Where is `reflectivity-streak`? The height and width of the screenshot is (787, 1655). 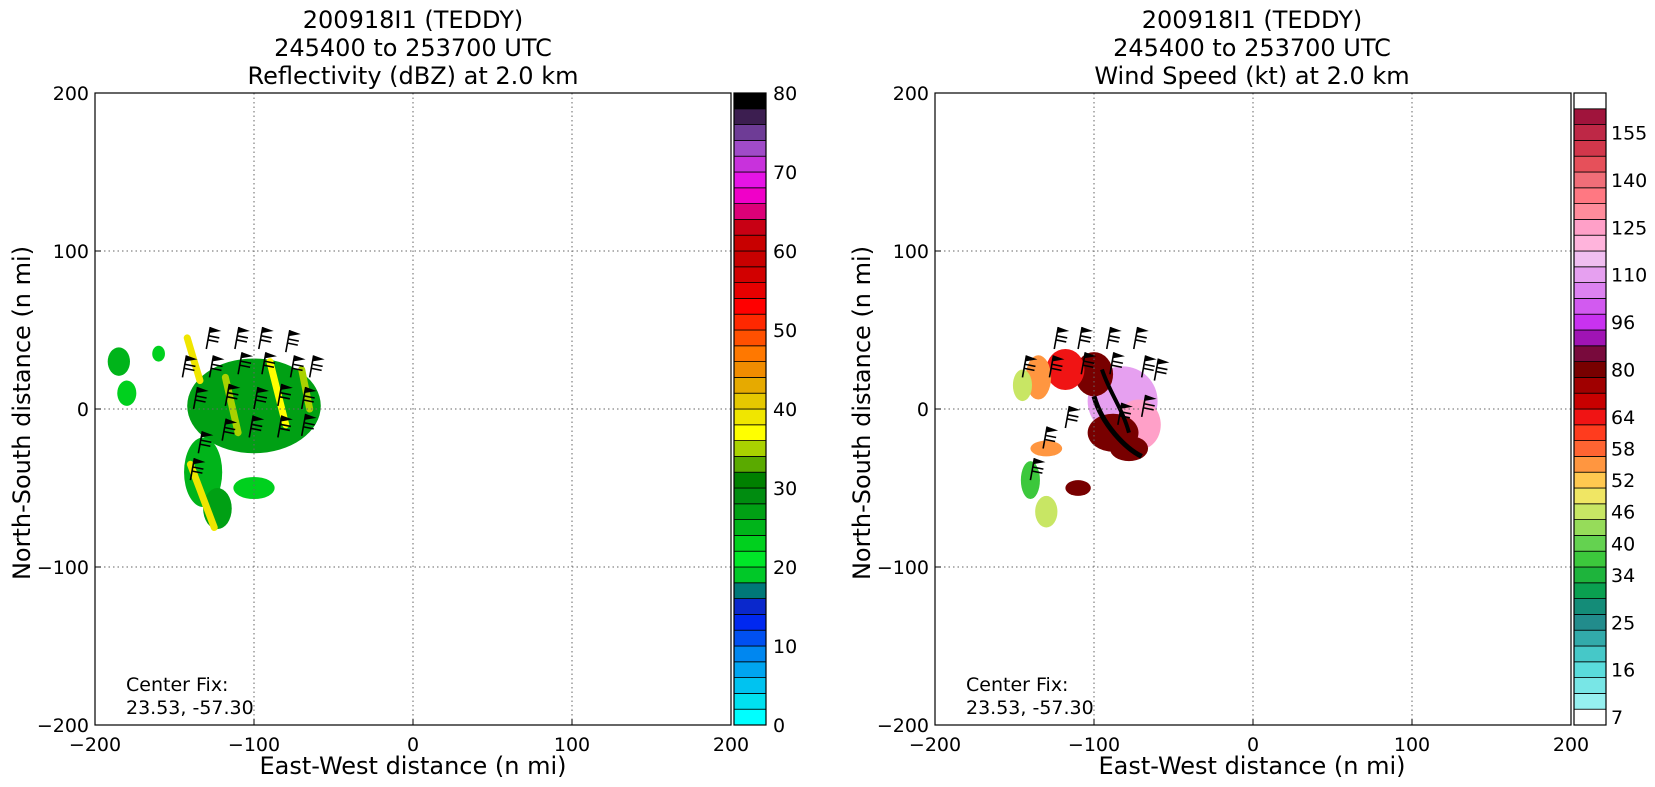 reflectivity-streak is located at coordinates (202, 495).